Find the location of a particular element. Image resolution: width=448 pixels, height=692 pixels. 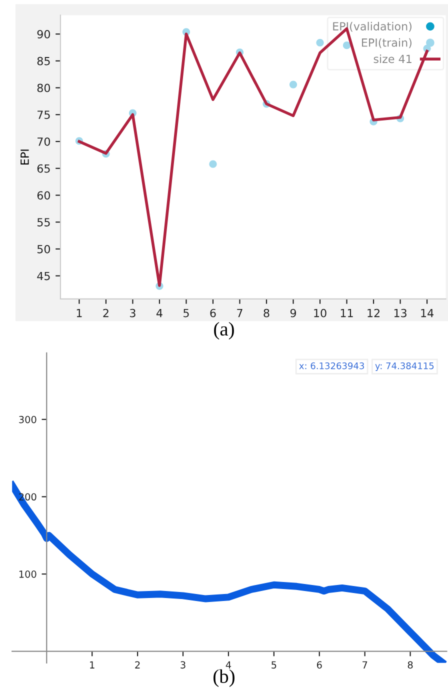

y-axis-title: EPI is located at coordinates (24, 157).